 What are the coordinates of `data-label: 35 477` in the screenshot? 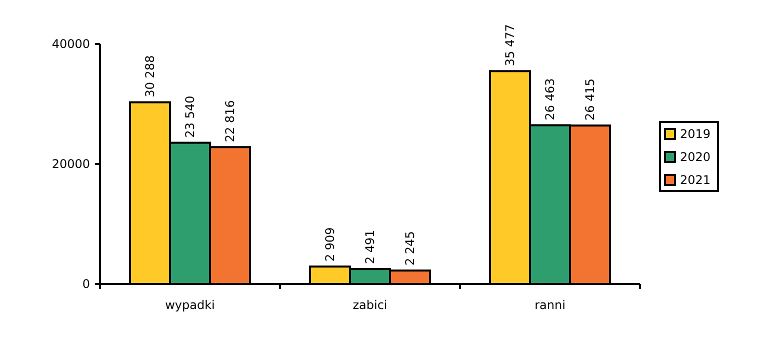 It's located at (509, 45).